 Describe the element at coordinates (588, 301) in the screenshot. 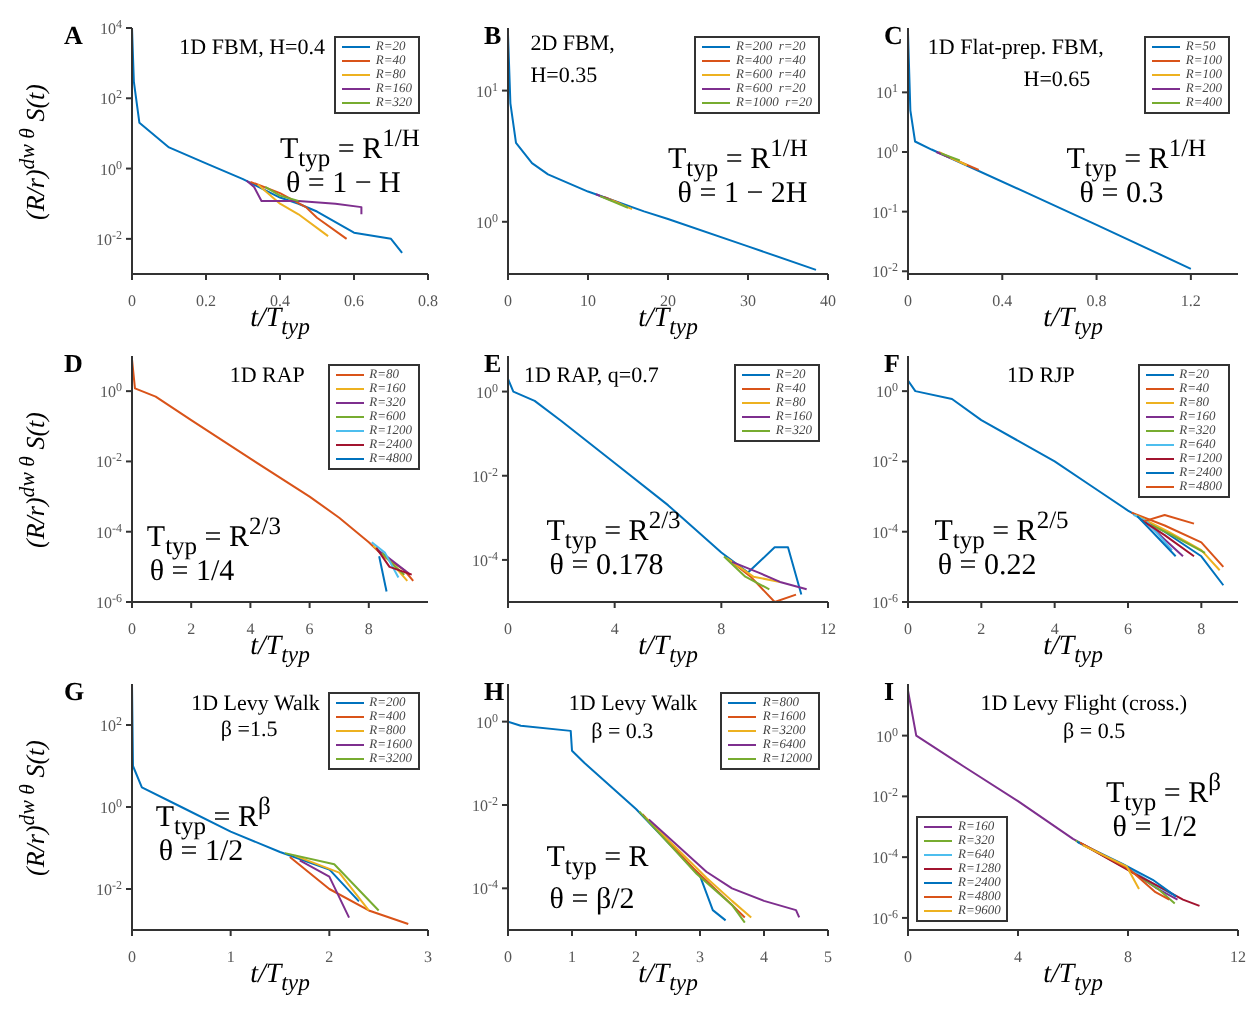

I see `x-tick-label: 10` at that location.